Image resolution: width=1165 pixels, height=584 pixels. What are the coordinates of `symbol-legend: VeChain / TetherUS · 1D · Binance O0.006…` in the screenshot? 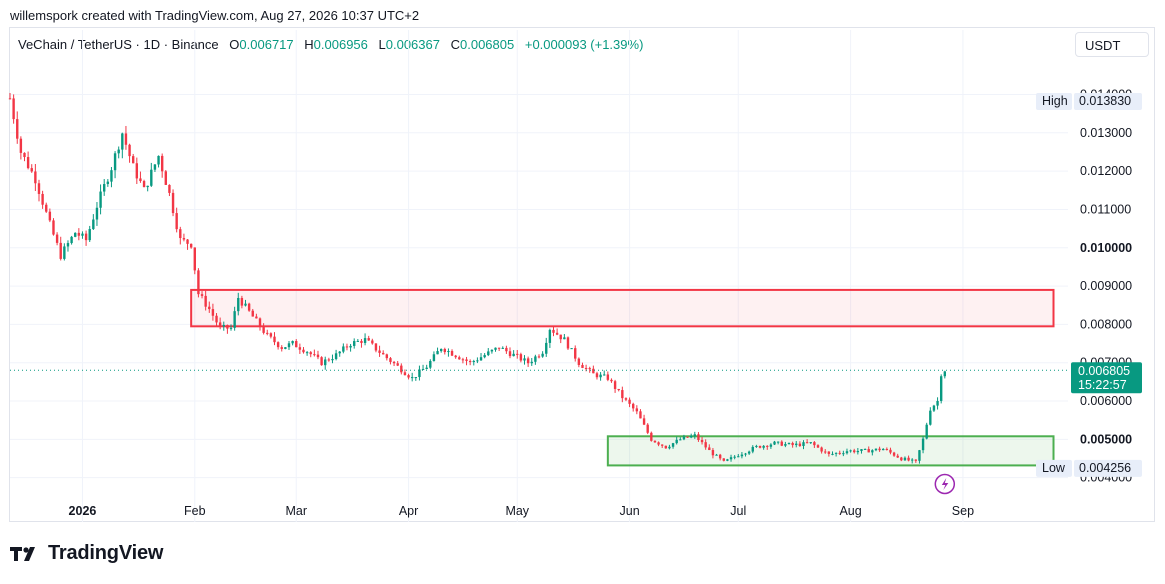 It's located at (330, 44).